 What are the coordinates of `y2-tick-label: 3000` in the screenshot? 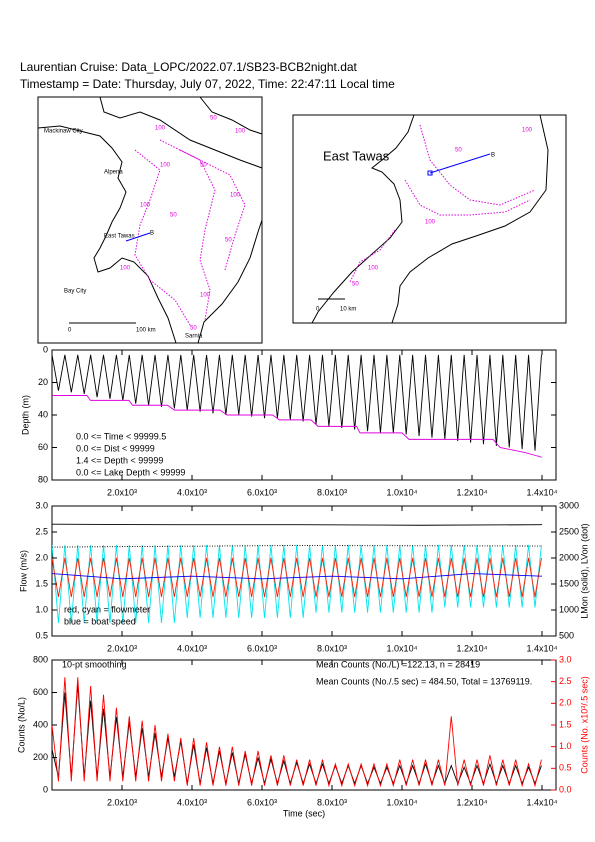 It's located at (569, 505).